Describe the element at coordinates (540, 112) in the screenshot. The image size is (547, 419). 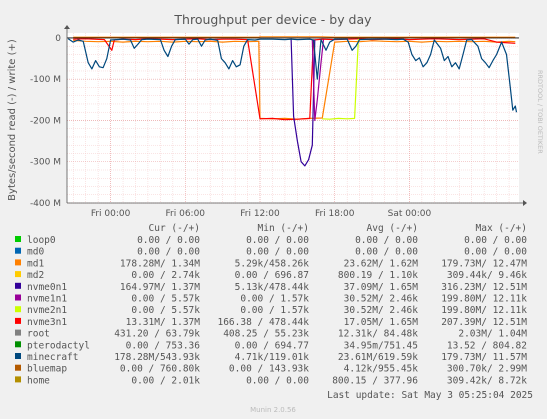
I see `side-label: RRDTOOL / TOBI OETIKER` at that location.